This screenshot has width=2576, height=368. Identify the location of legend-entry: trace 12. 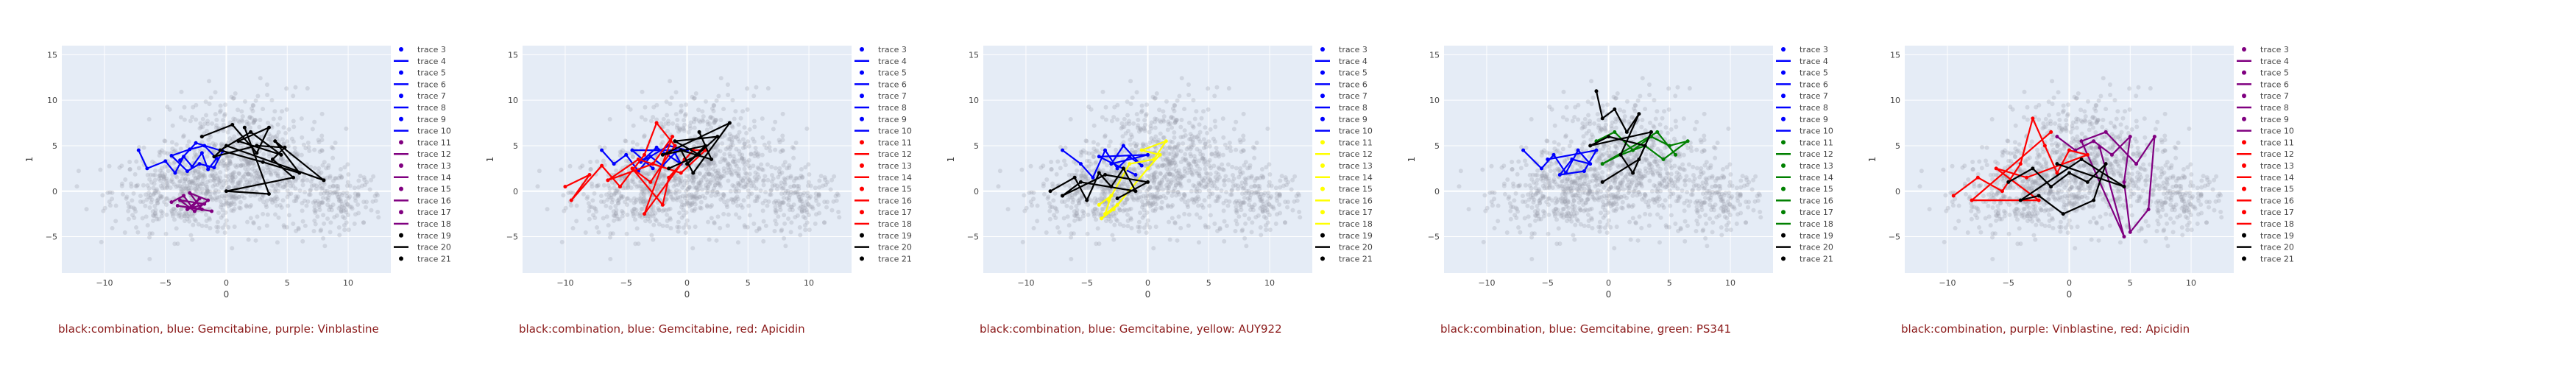
(895, 154).